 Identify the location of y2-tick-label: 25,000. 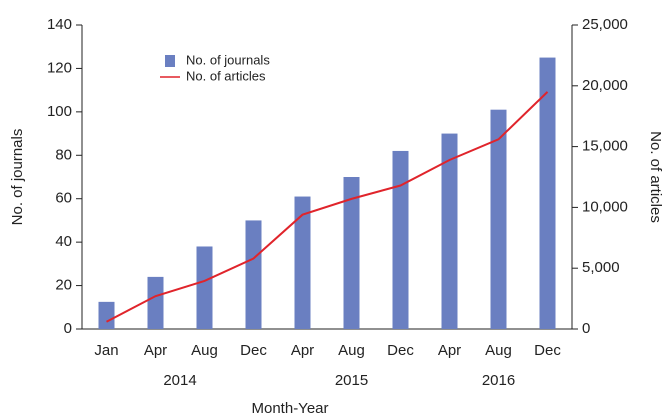
(605, 24).